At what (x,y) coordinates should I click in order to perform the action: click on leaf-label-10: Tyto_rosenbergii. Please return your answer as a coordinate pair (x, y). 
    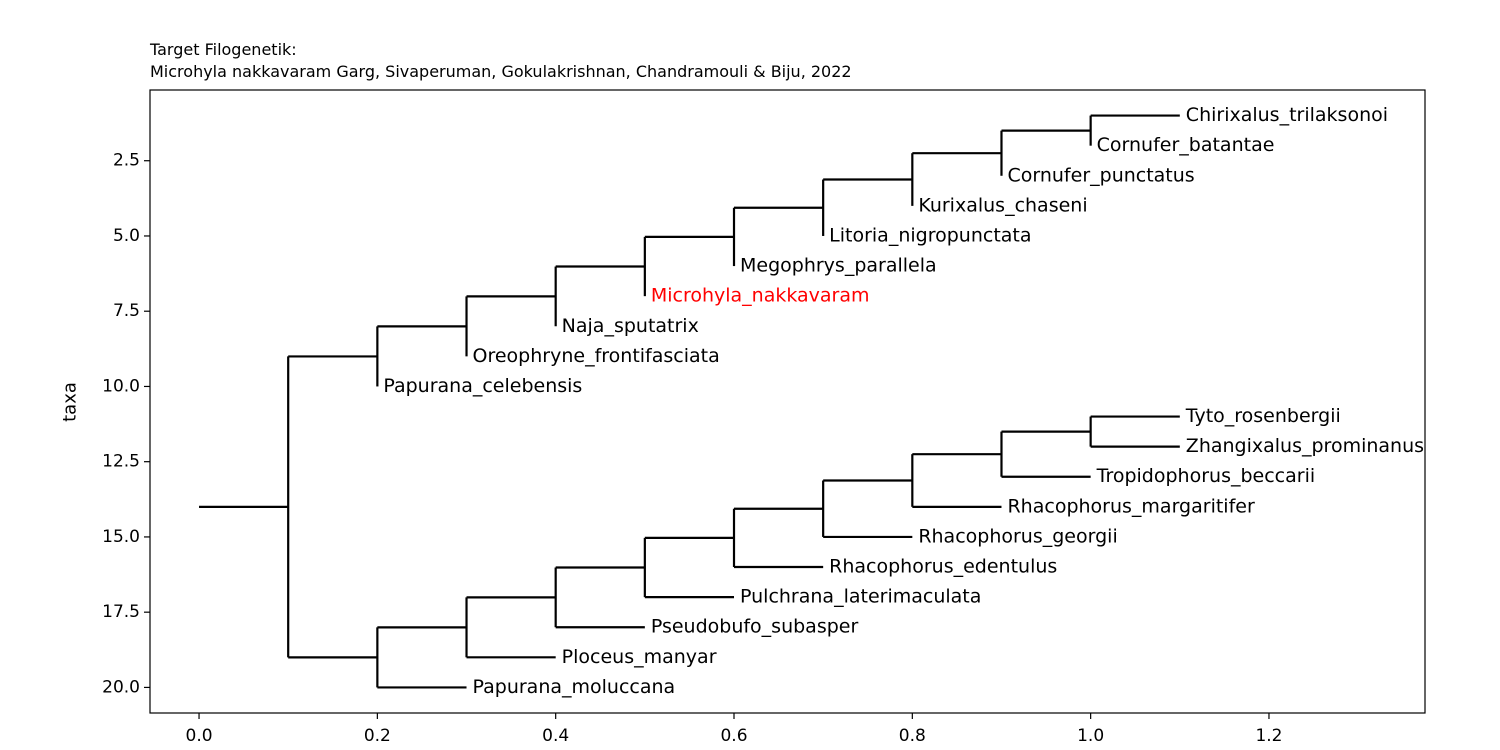
    Looking at the image, I should click on (1263, 416).